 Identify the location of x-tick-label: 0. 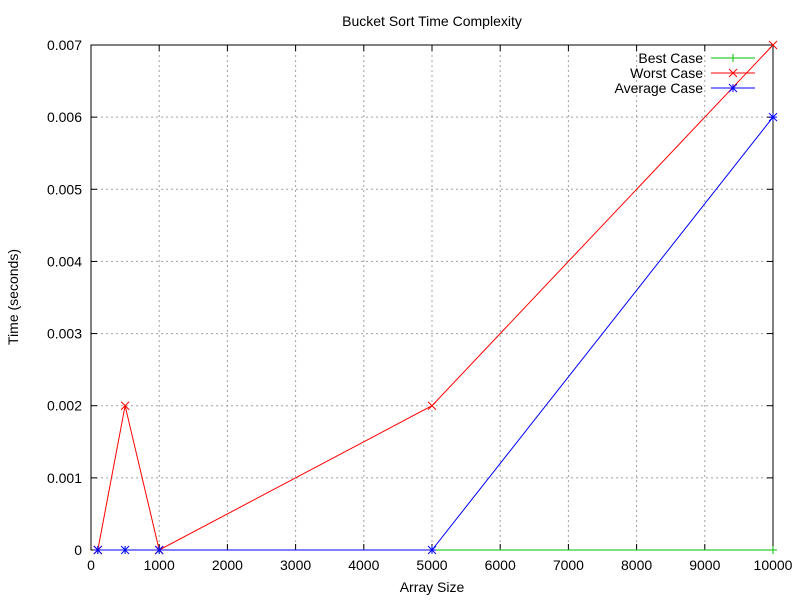
(91, 565).